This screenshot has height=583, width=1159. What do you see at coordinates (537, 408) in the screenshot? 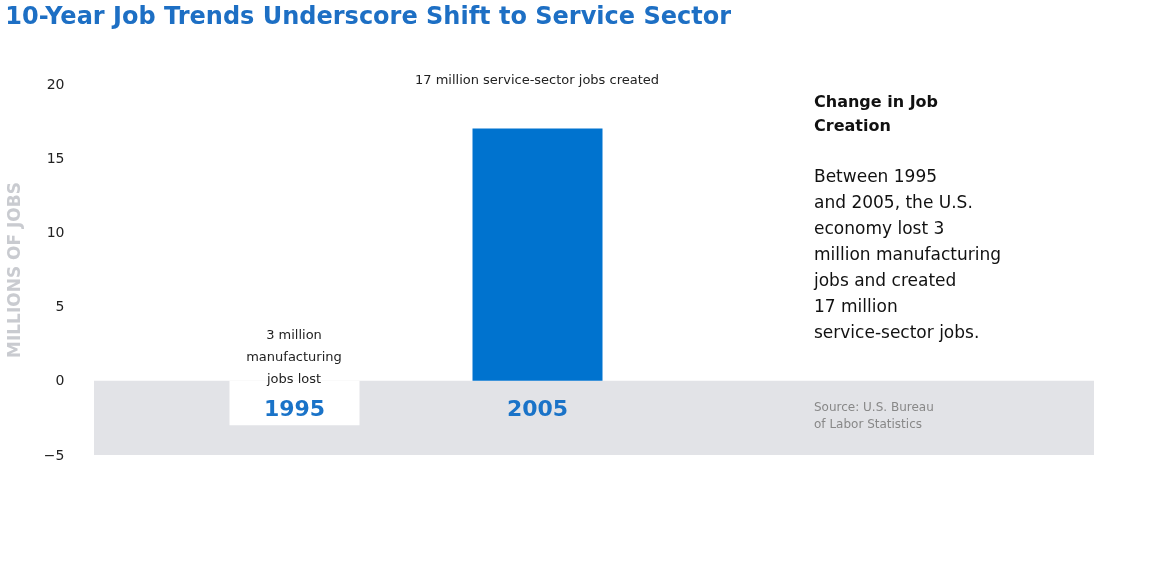
I see `x-tick-label: 2005` at bounding box center [537, 408].